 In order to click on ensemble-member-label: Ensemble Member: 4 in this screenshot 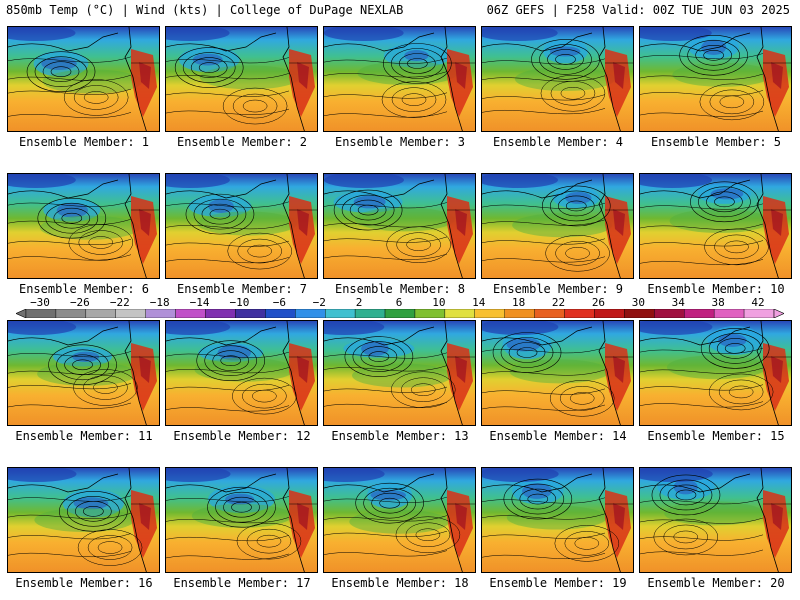, I will do `click(558, 142)`.